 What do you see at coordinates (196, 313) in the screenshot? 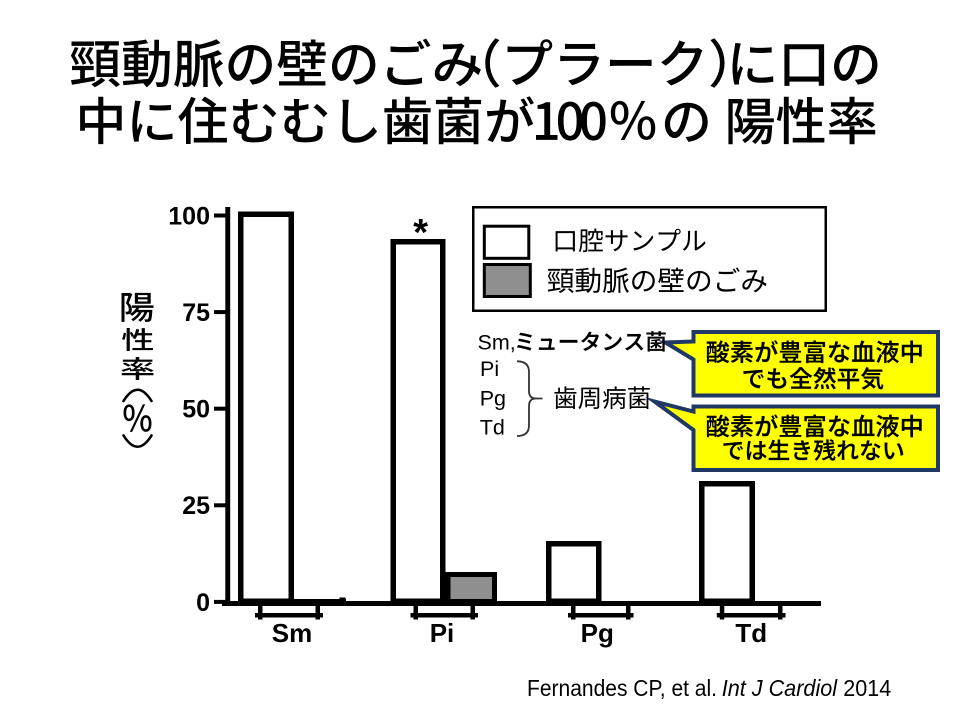
I see `svg-text: 75` at bounding box center [196, 313].